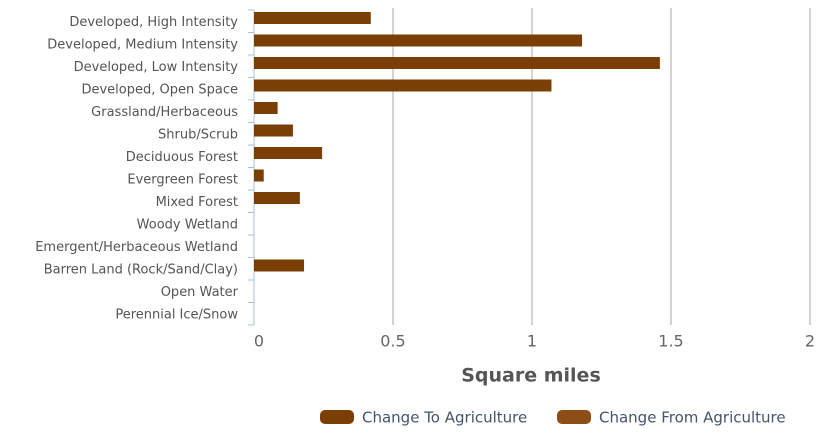  What do you see at coordinates (670, 341) in the screenshot?
I see `x-tick-label: 1.5` at bounding box center [670, 341].